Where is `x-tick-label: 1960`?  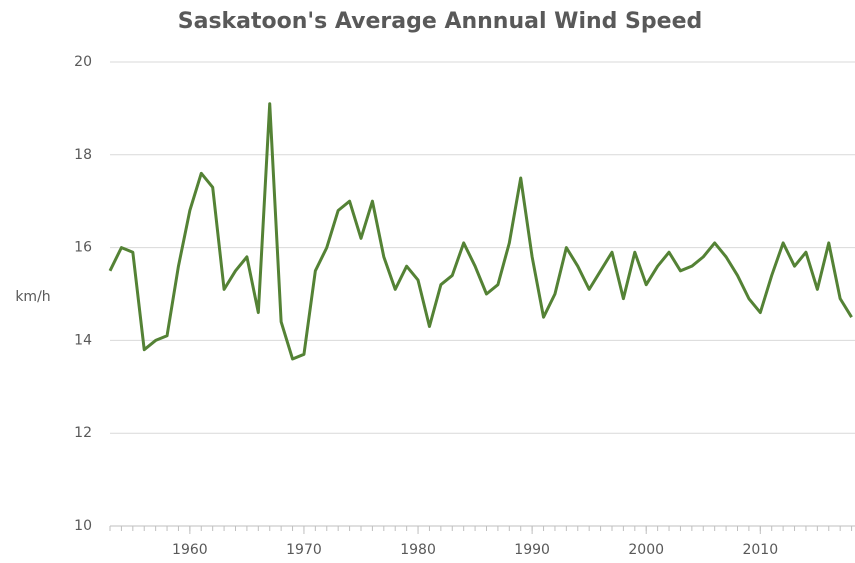
x-tick-label: 1960 is located at coordinates (190, 550).